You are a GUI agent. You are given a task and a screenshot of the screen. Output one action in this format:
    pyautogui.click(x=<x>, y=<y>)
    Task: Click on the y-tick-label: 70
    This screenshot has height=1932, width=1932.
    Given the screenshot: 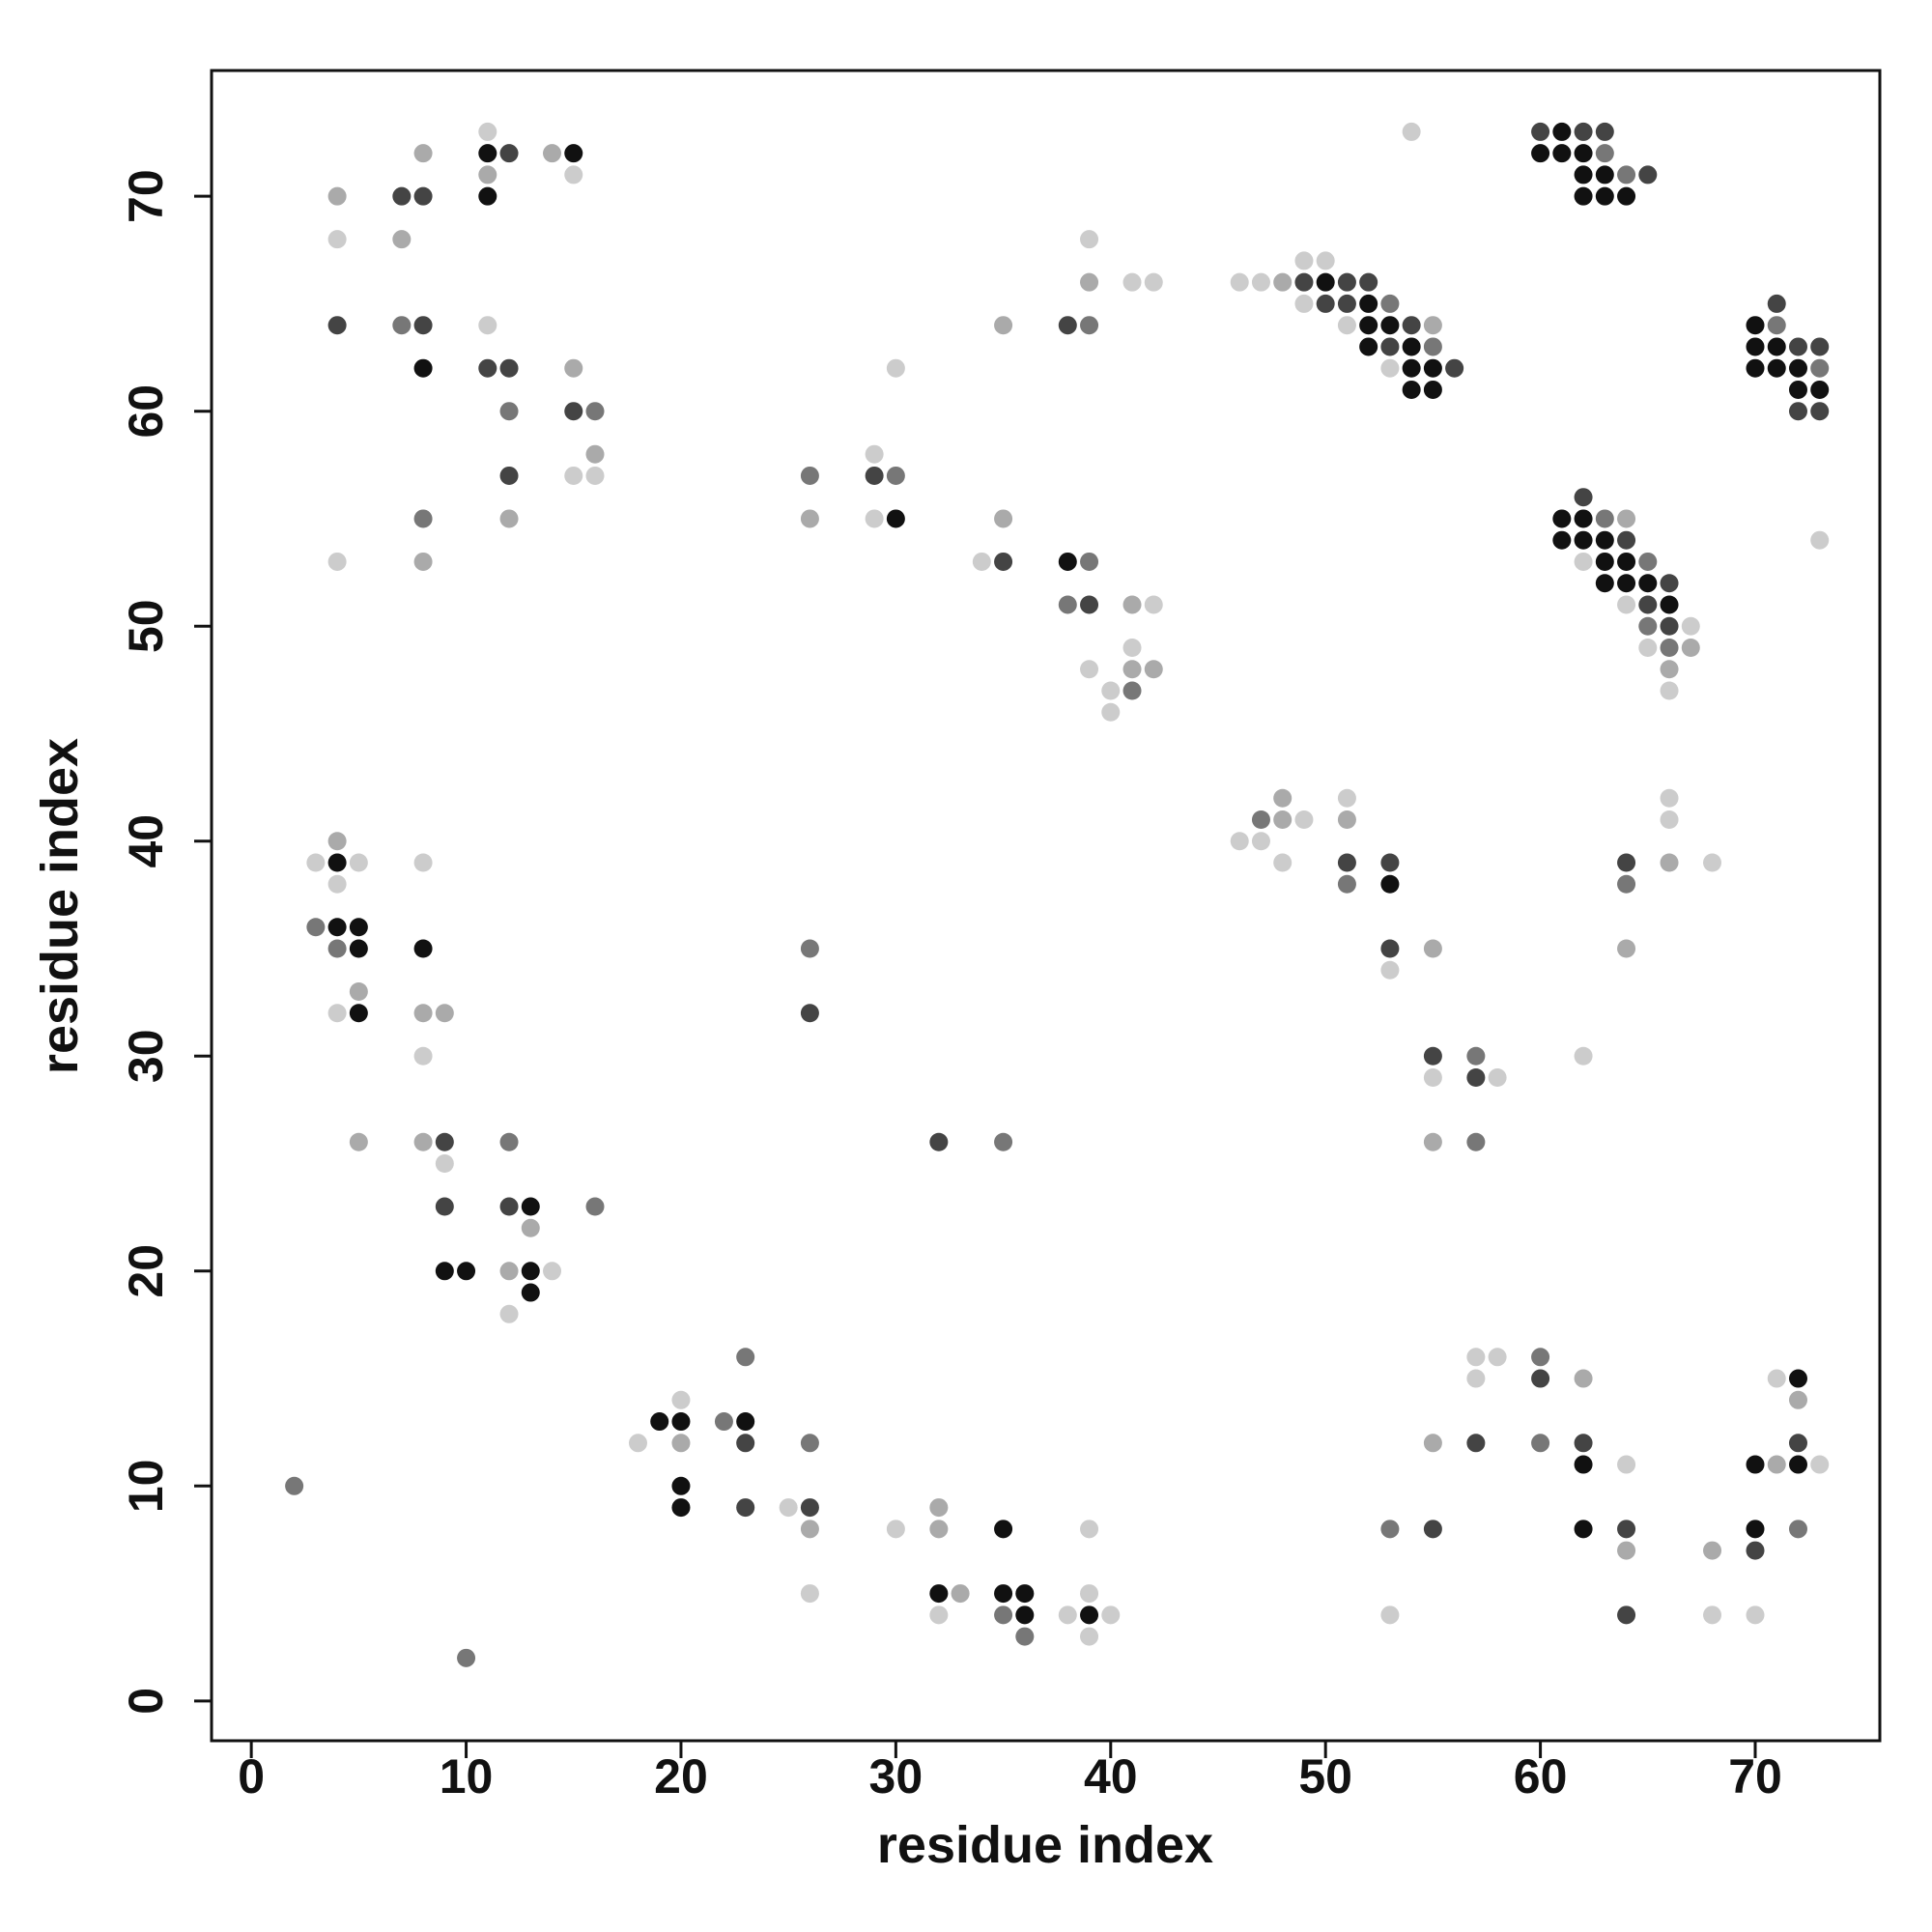 What is the action you would take?
    pyautogui.click(x=146, y=196)
    